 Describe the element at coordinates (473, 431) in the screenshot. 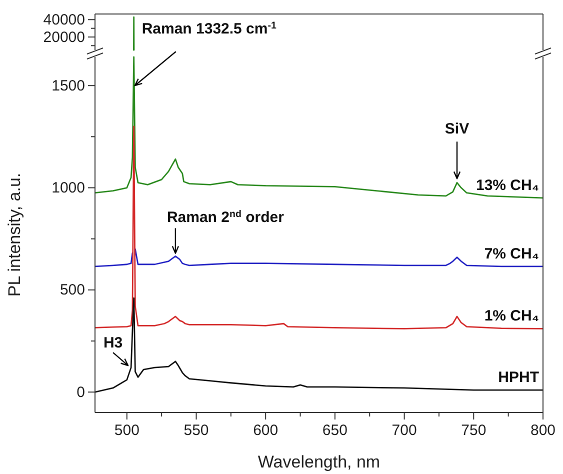

I see `x-tick-label: 750` at that location.